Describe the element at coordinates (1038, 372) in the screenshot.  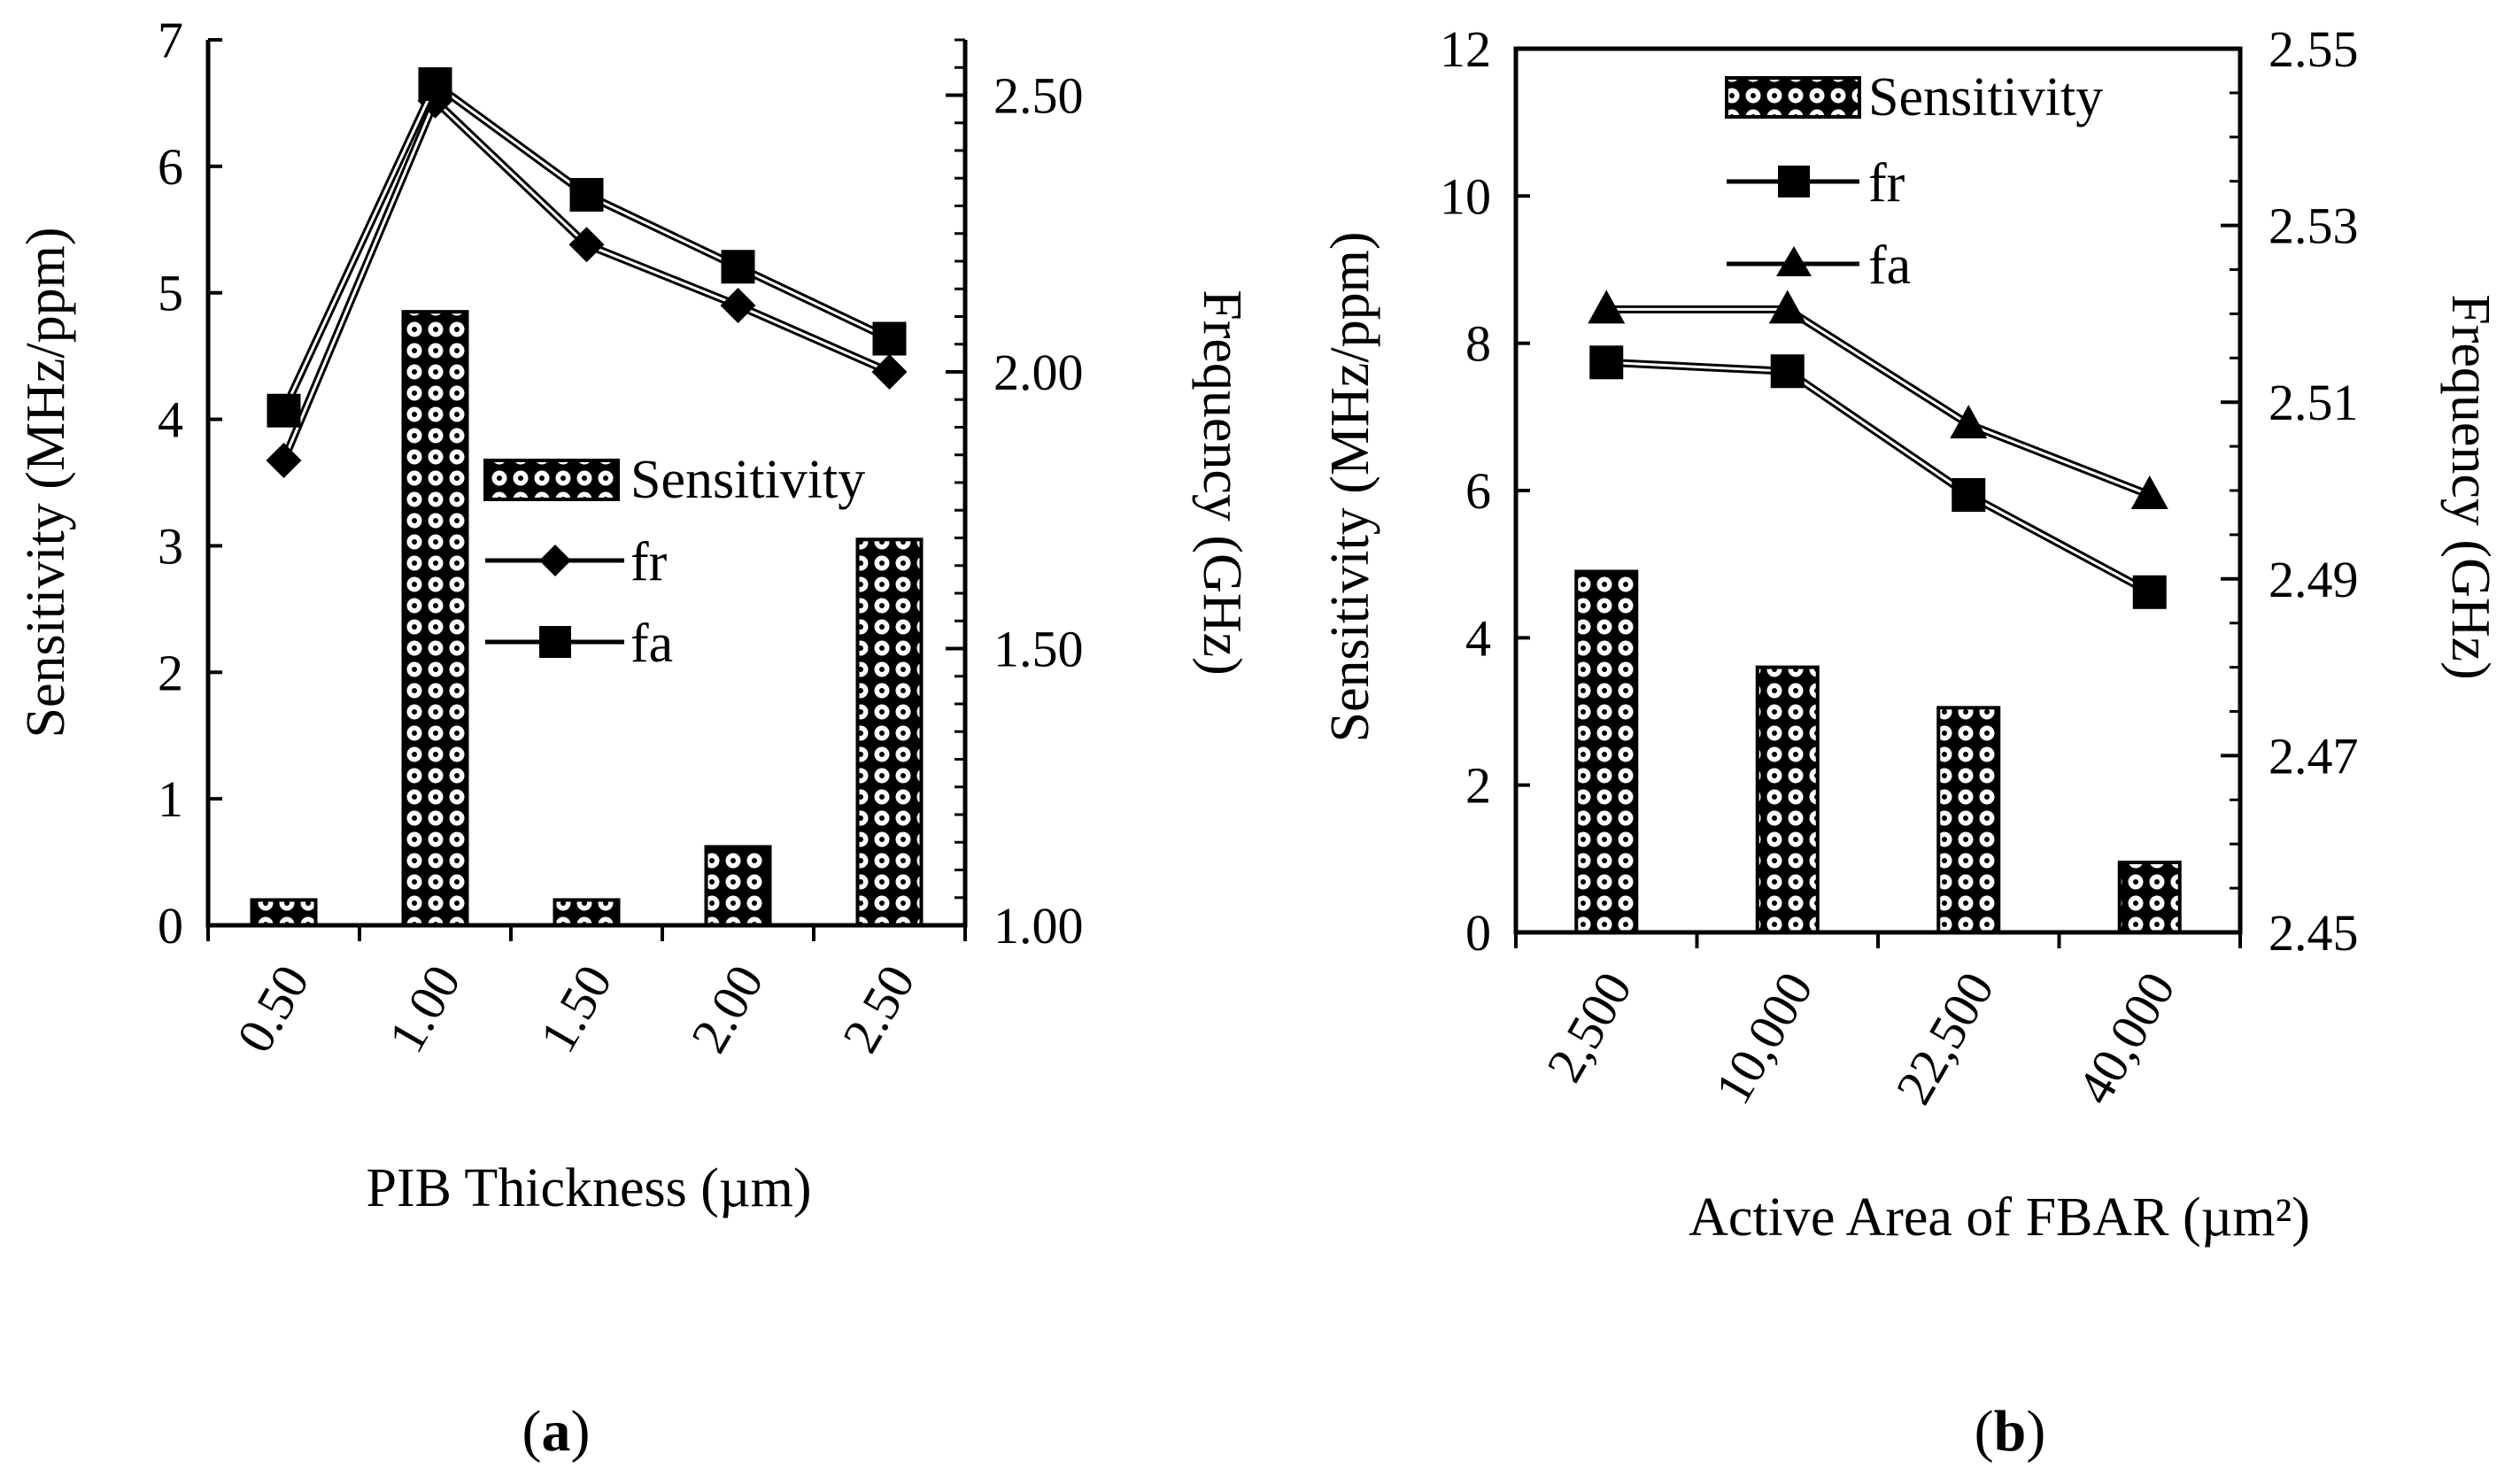
I see `panel-a-y2-tick-label: 2.00` at that location.